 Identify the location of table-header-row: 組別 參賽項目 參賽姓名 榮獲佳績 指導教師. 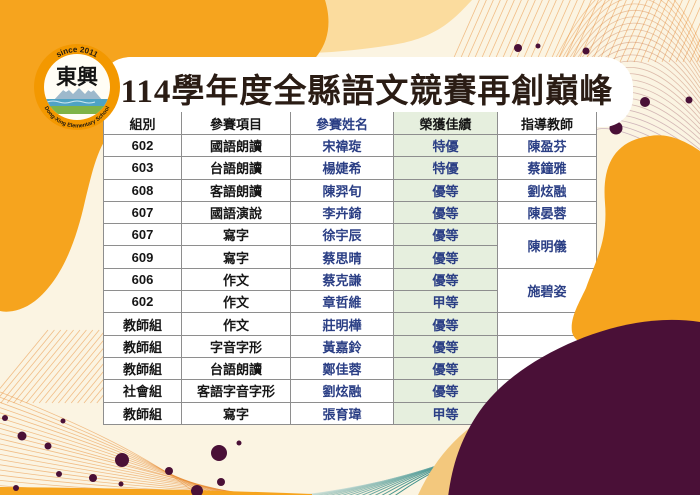
(350, 123).